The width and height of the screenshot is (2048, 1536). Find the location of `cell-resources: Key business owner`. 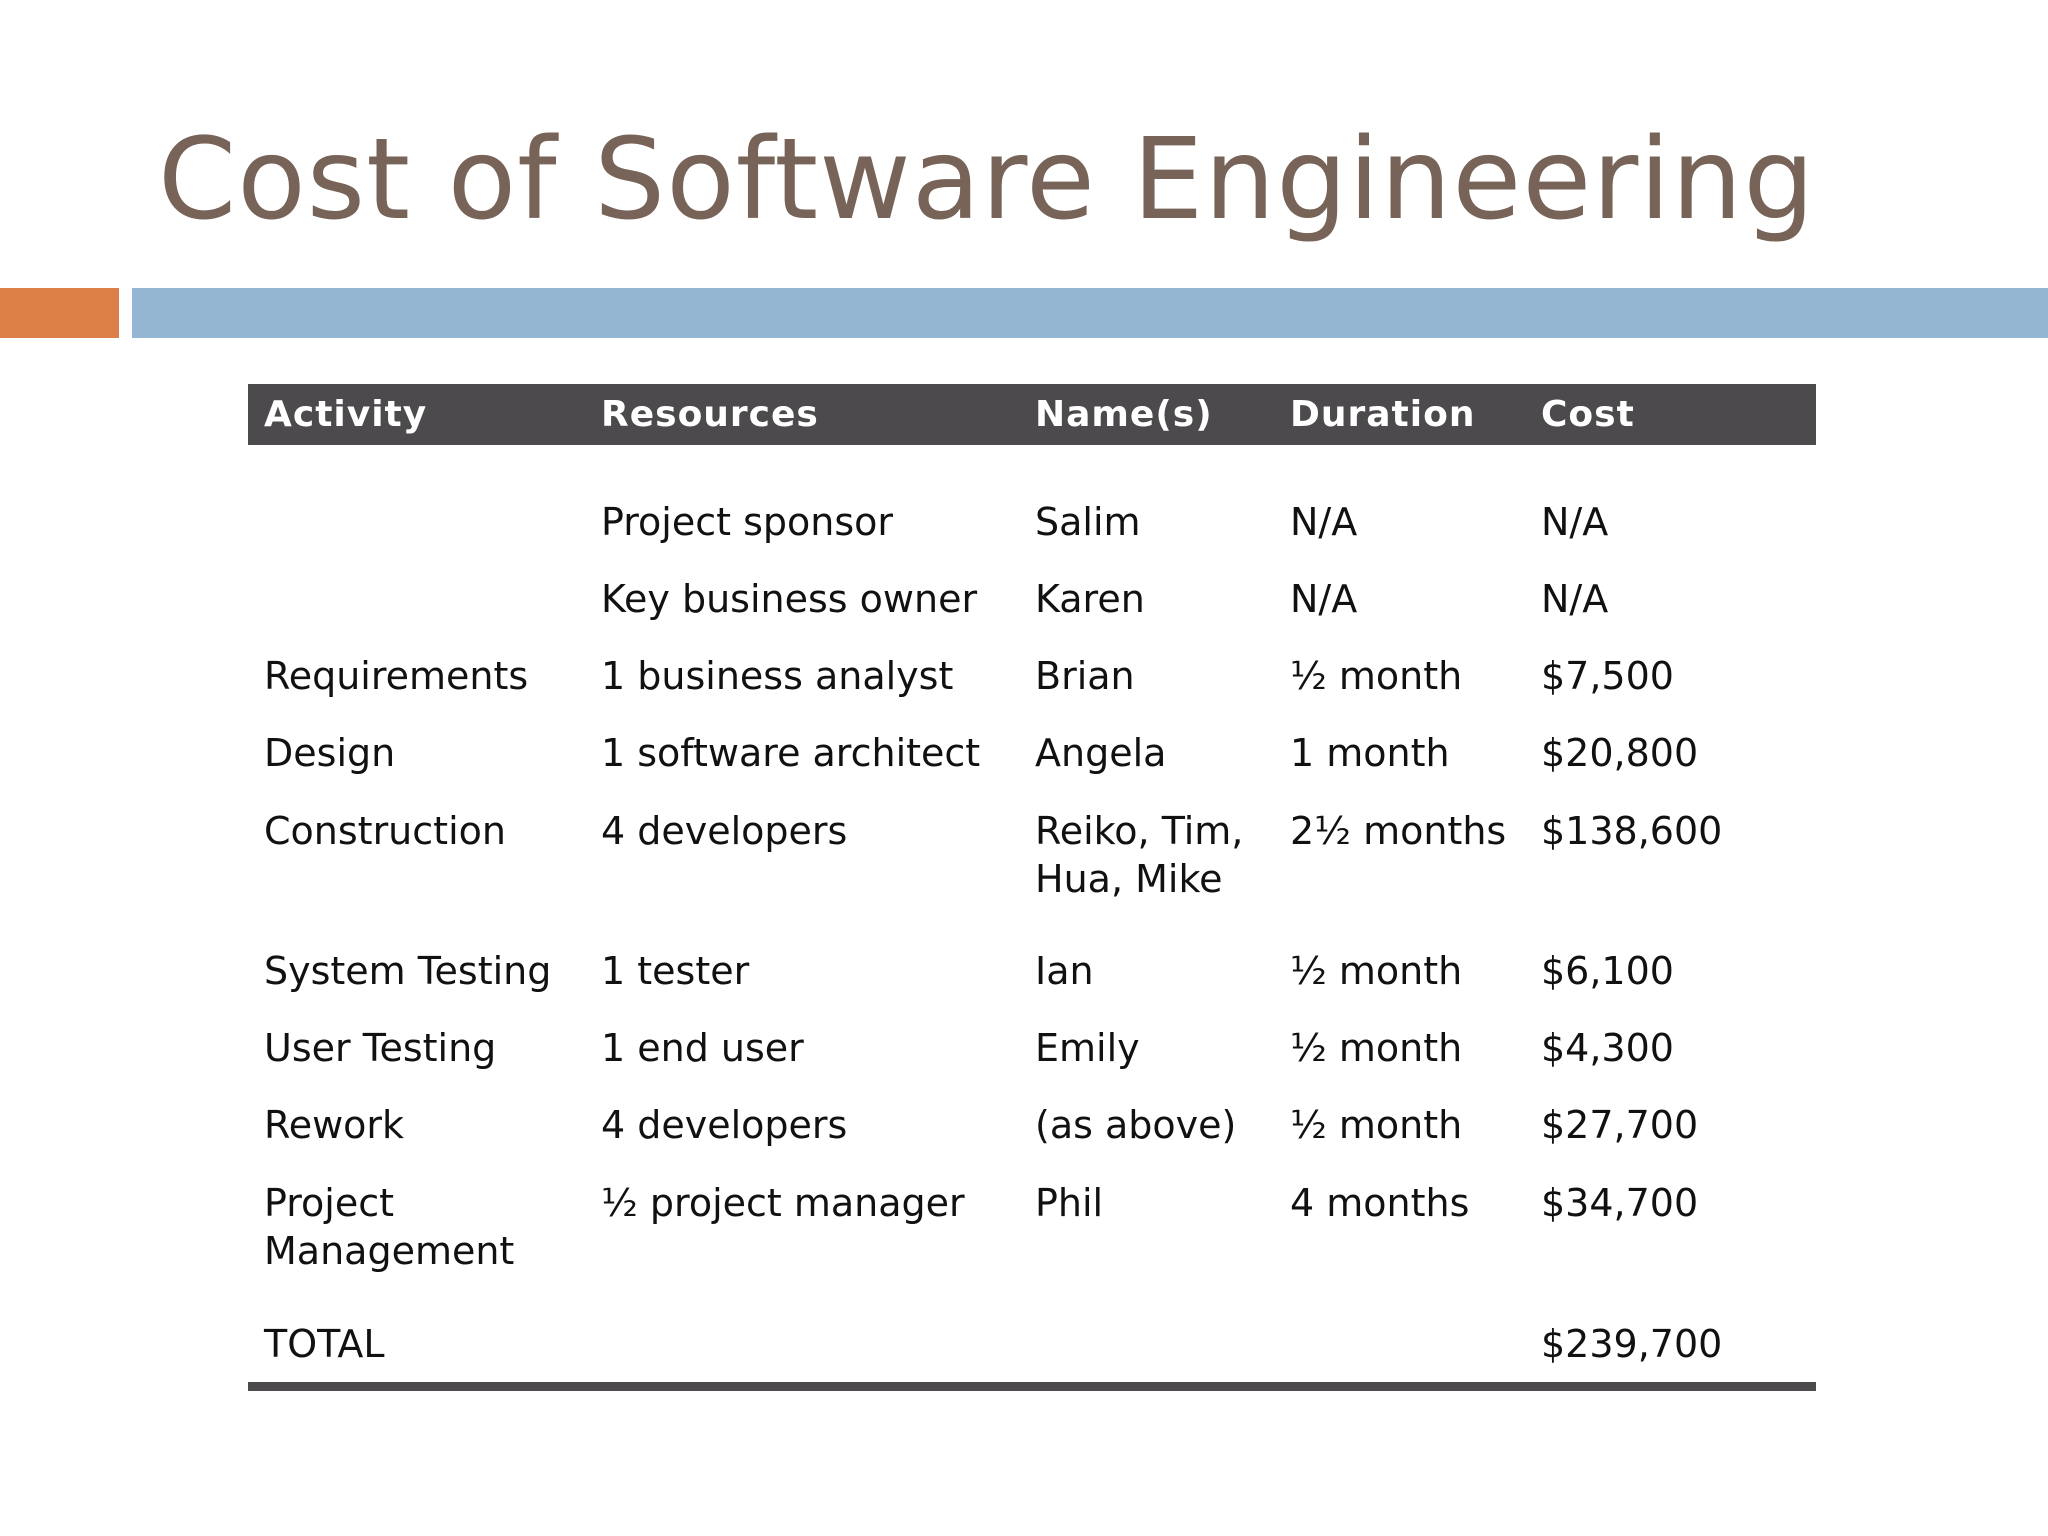

cell-resources: Key business owner is located at coordinates (789, 598).